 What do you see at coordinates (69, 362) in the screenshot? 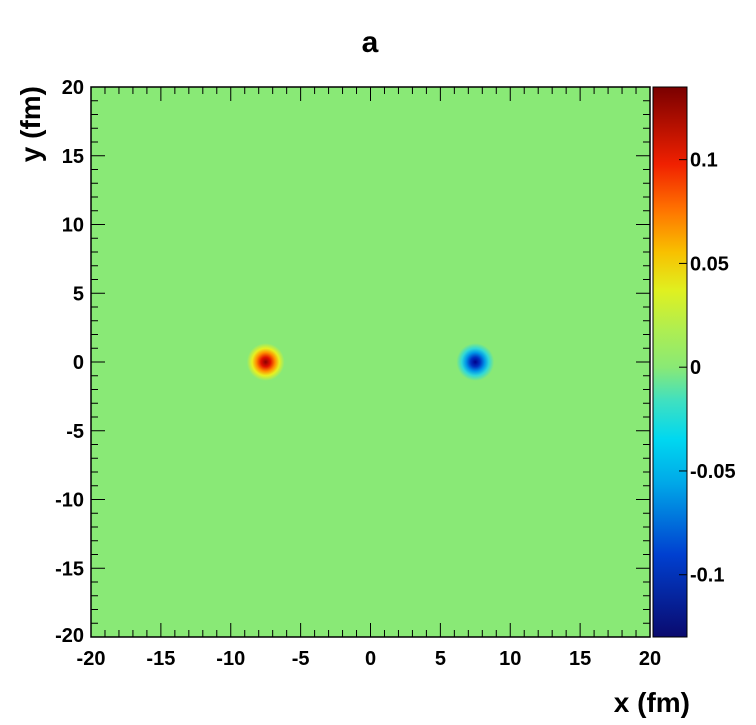
I see `y-axis-ticks: -20 -15 -10 -5 0 5 10 15 20` at bounding box center [69, 362].